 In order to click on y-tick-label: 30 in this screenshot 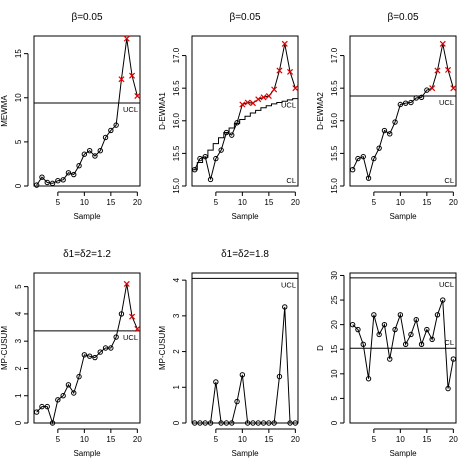, I will do `click(334, 274)`.